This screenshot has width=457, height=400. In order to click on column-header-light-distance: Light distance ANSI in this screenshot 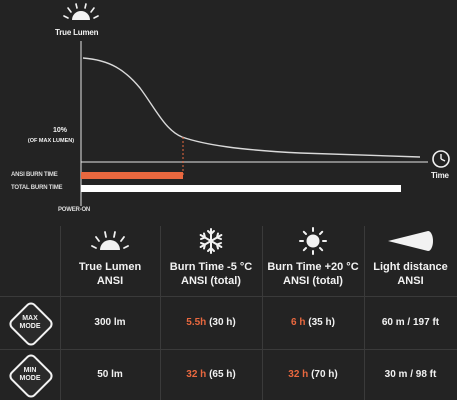, I will do `click(410, 257)`.